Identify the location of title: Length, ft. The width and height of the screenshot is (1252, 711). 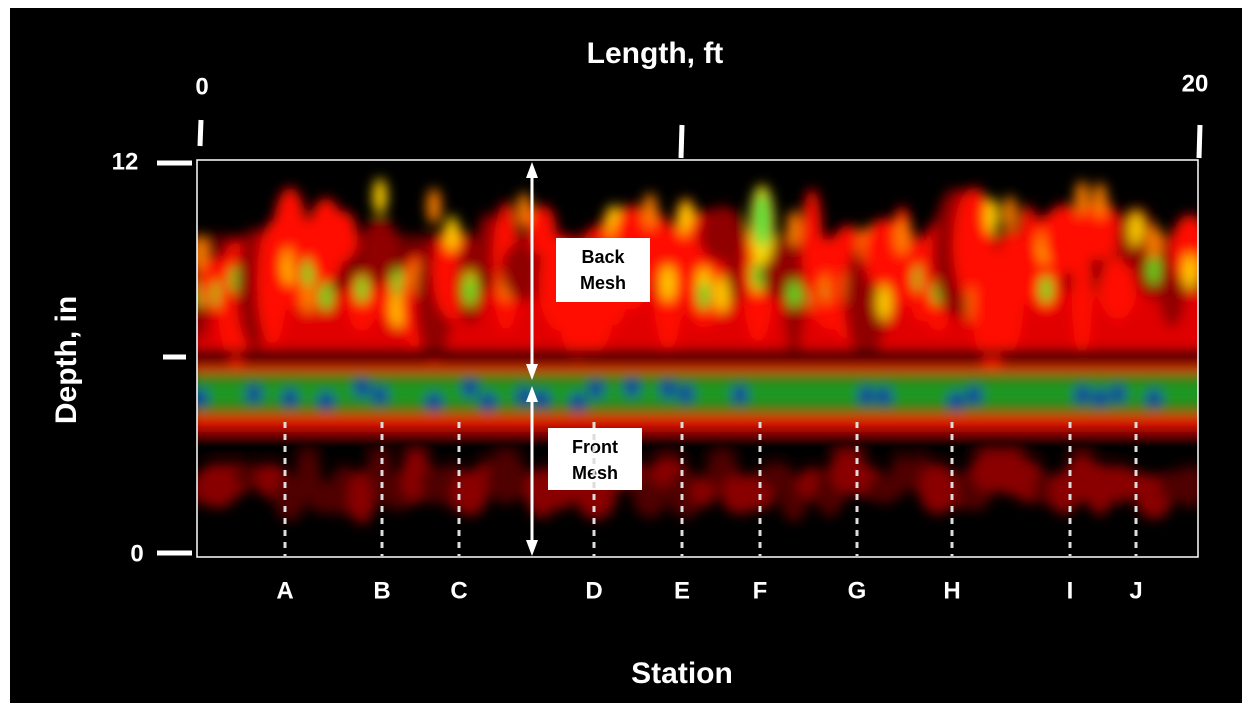
(655, 53).